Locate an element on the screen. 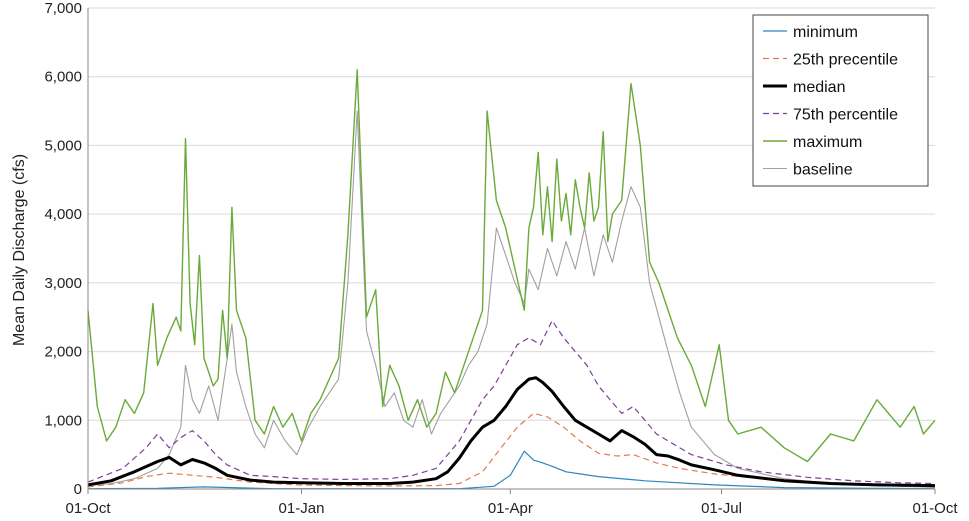 The width and height of the screenshot is (969, 521). y-tick-label: 4,000 is located at coordinates (63, 214).